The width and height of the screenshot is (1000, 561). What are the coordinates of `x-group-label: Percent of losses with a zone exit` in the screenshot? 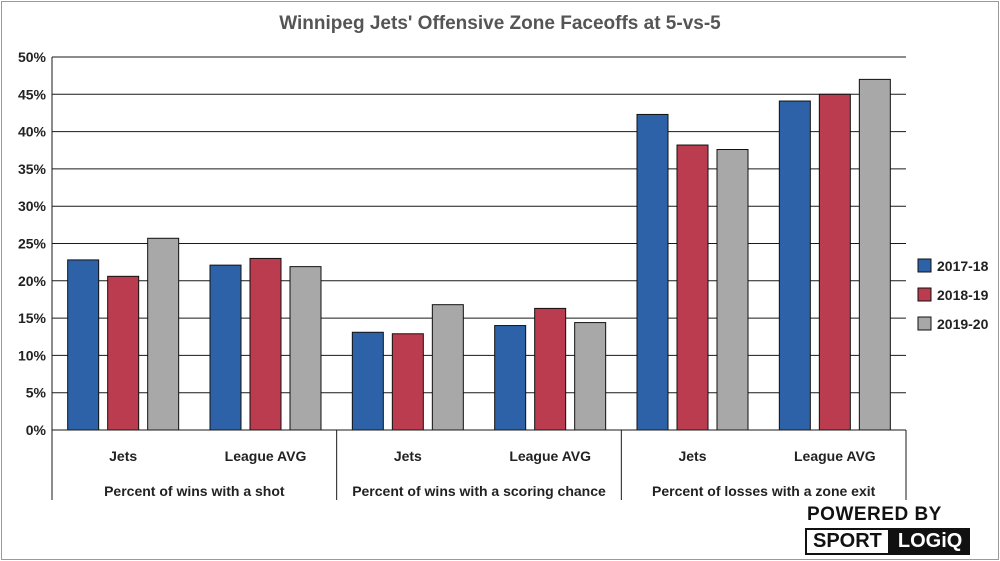 It's located at (764, 491).